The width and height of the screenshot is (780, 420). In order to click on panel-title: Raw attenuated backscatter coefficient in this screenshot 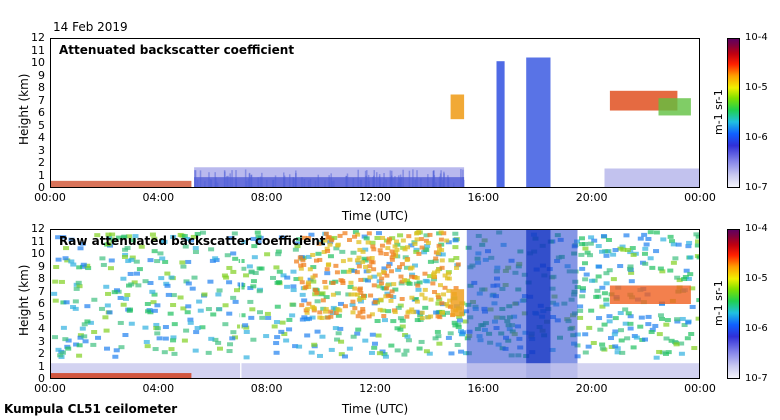, I will do `click(192, 241)`.